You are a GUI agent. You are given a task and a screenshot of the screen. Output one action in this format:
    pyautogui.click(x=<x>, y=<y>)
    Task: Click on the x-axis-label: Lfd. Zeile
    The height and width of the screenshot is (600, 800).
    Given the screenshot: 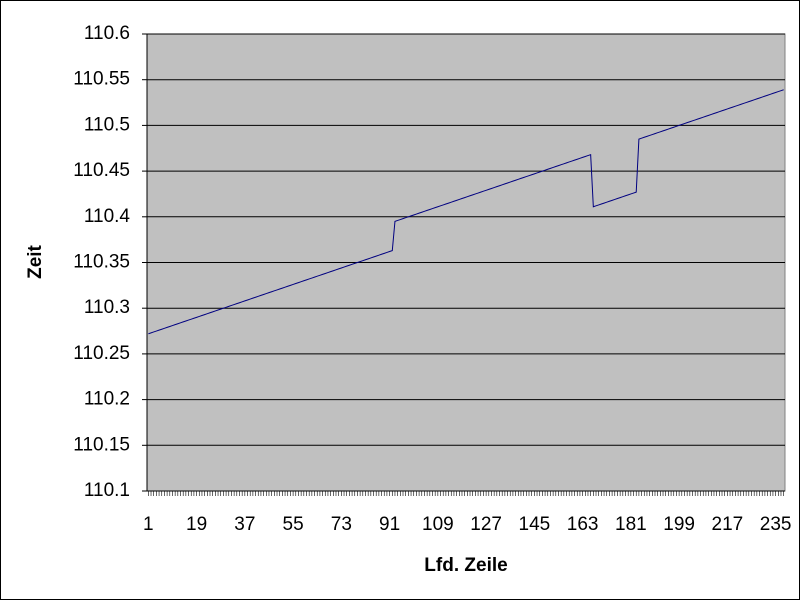 What is the action you would take?
    pyautogui.click(x=465, y=565)
    